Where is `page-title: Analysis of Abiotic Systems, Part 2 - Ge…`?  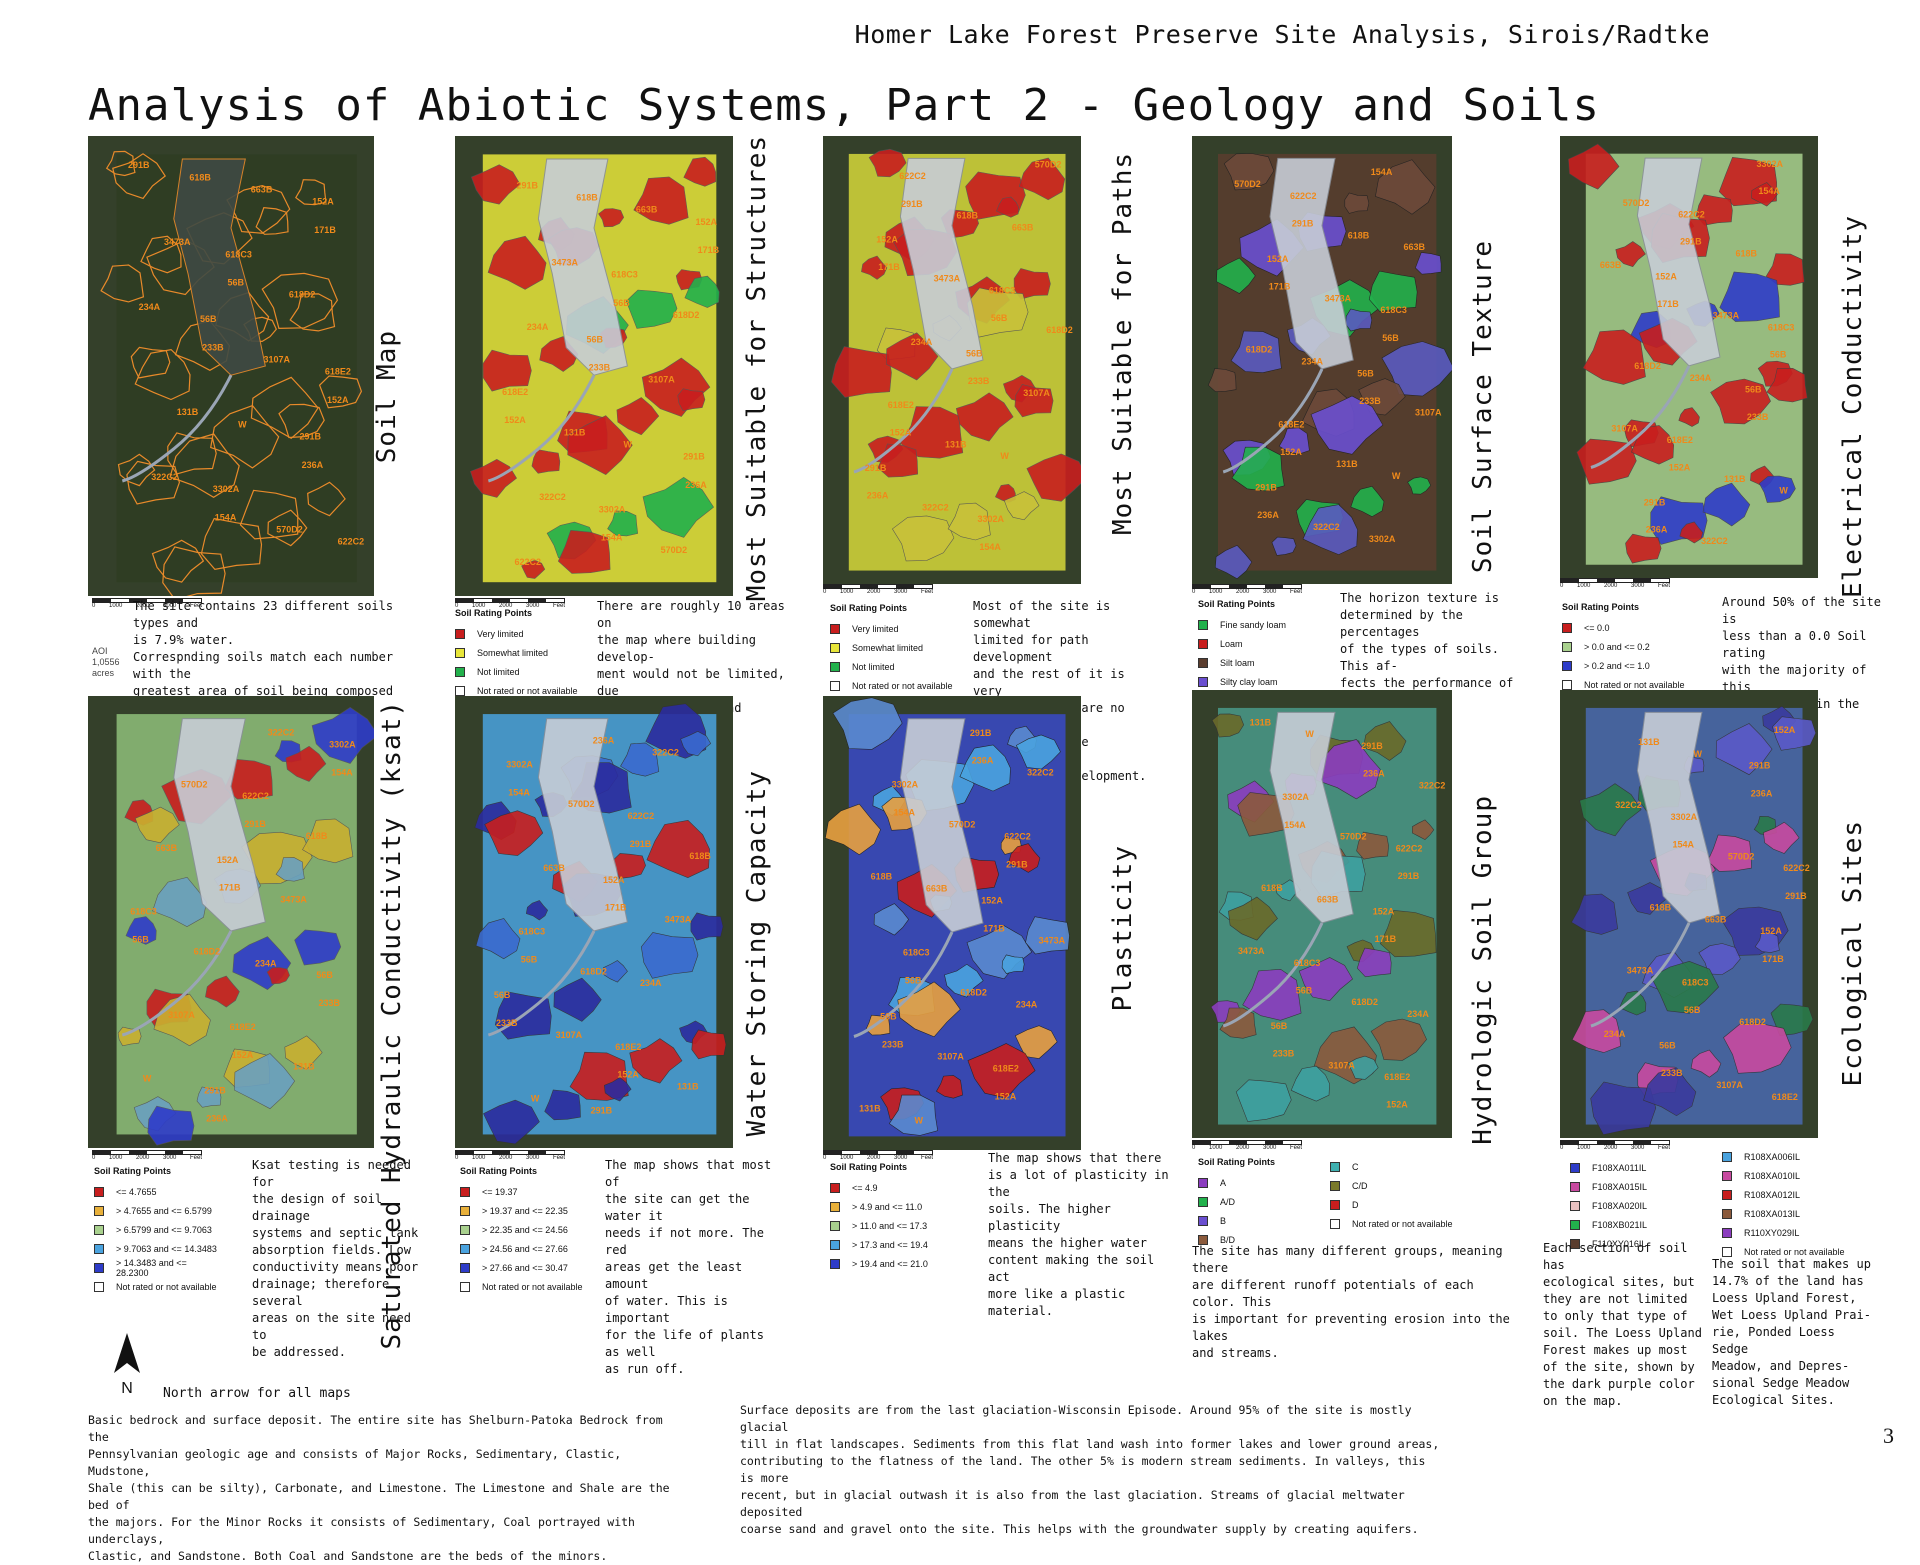
page-title: Analysis of Abiotic Systems, Part 2 - Ge… is located at coordinates (844, 105).